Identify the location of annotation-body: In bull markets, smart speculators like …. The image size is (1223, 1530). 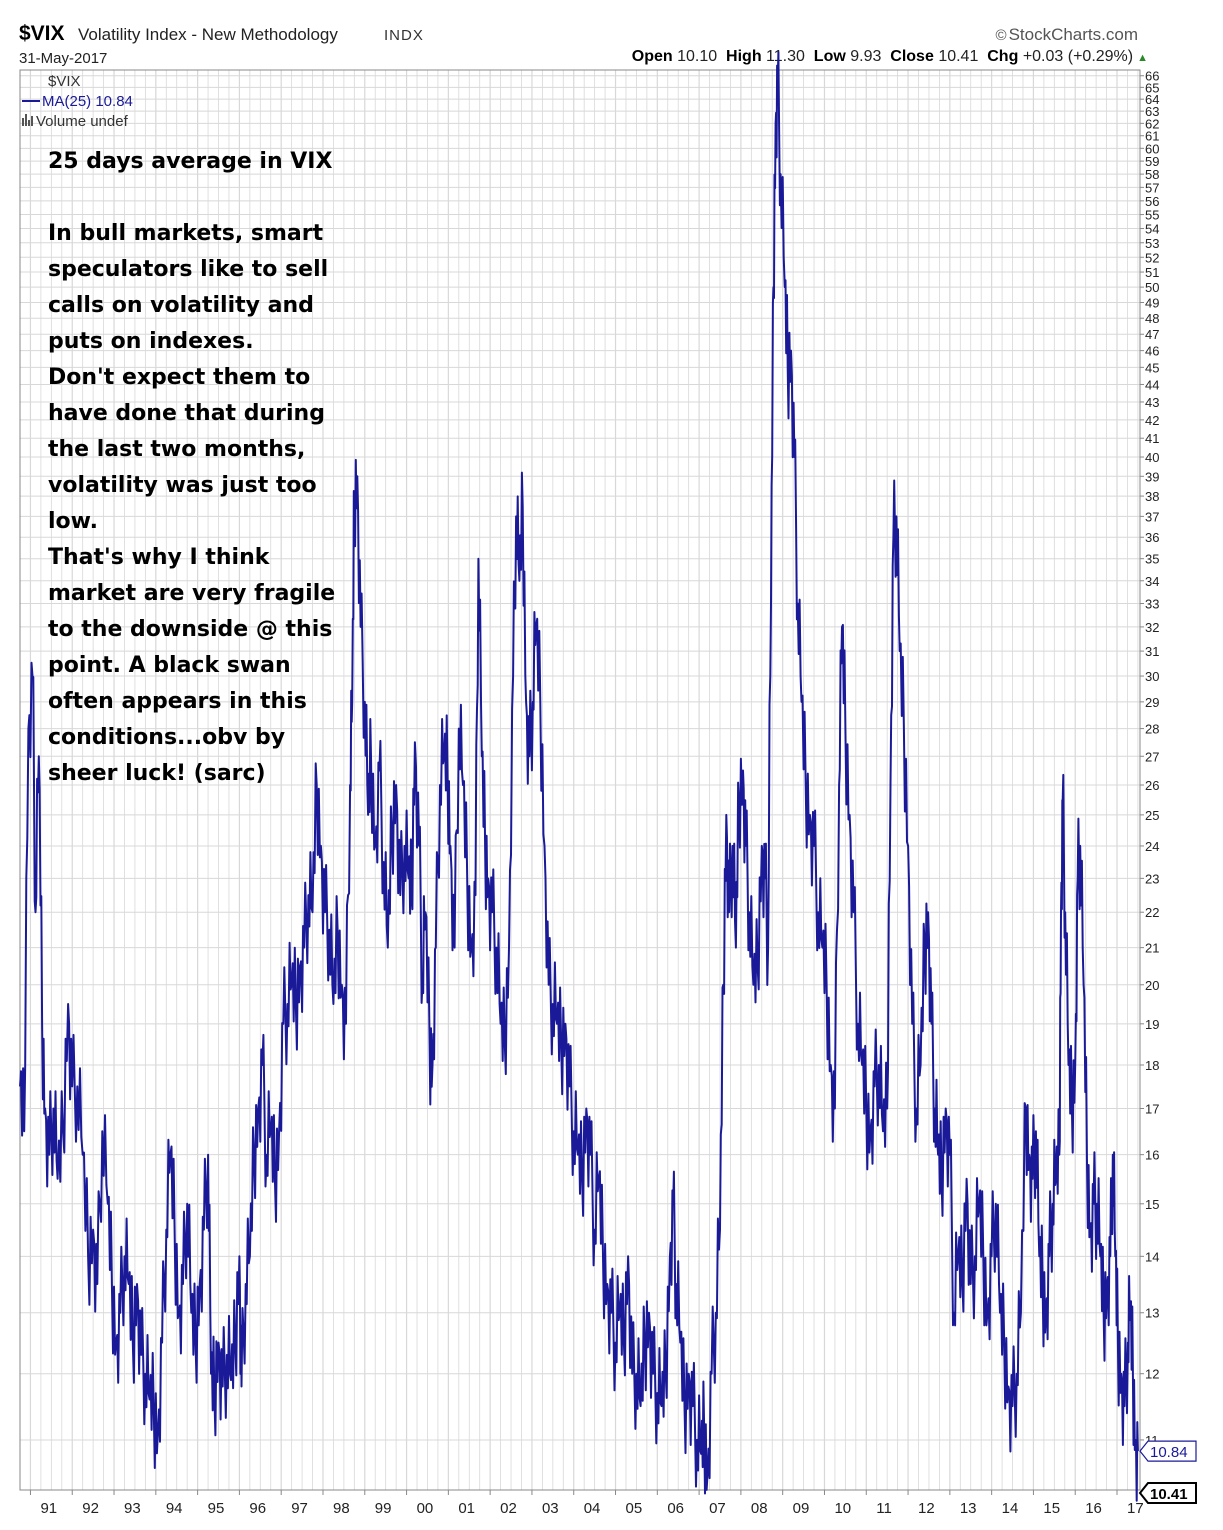
(192, 503).